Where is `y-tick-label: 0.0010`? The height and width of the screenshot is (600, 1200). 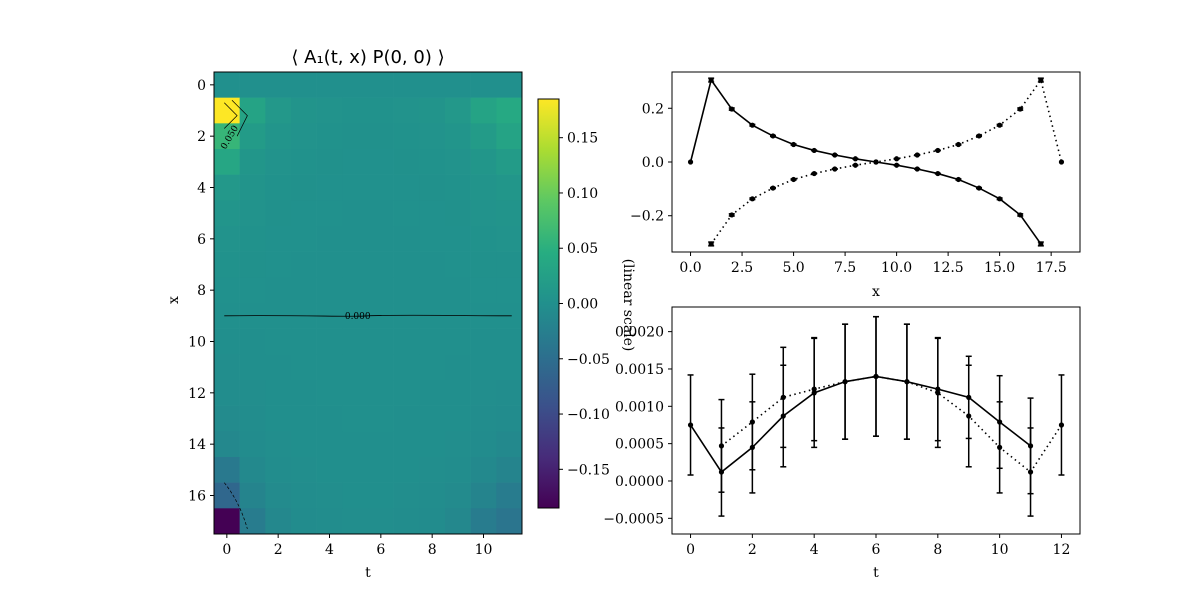
y-tick-label: 0.0010 is located at coordinates (639, 407).